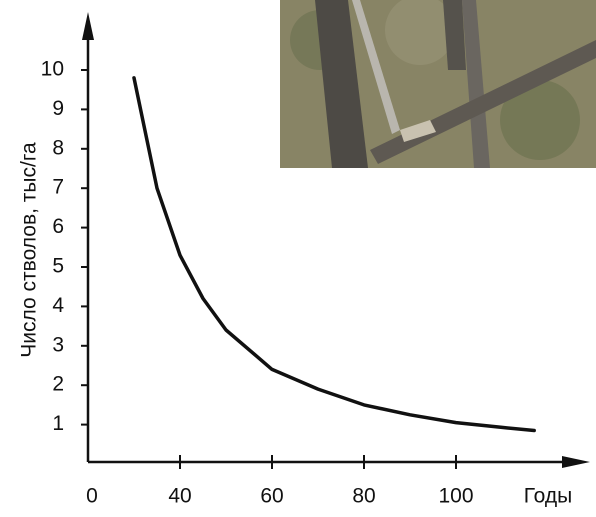 This screenshot has width=596, height=517. I want to click on y-tick-label: 10, so click(52, 69).